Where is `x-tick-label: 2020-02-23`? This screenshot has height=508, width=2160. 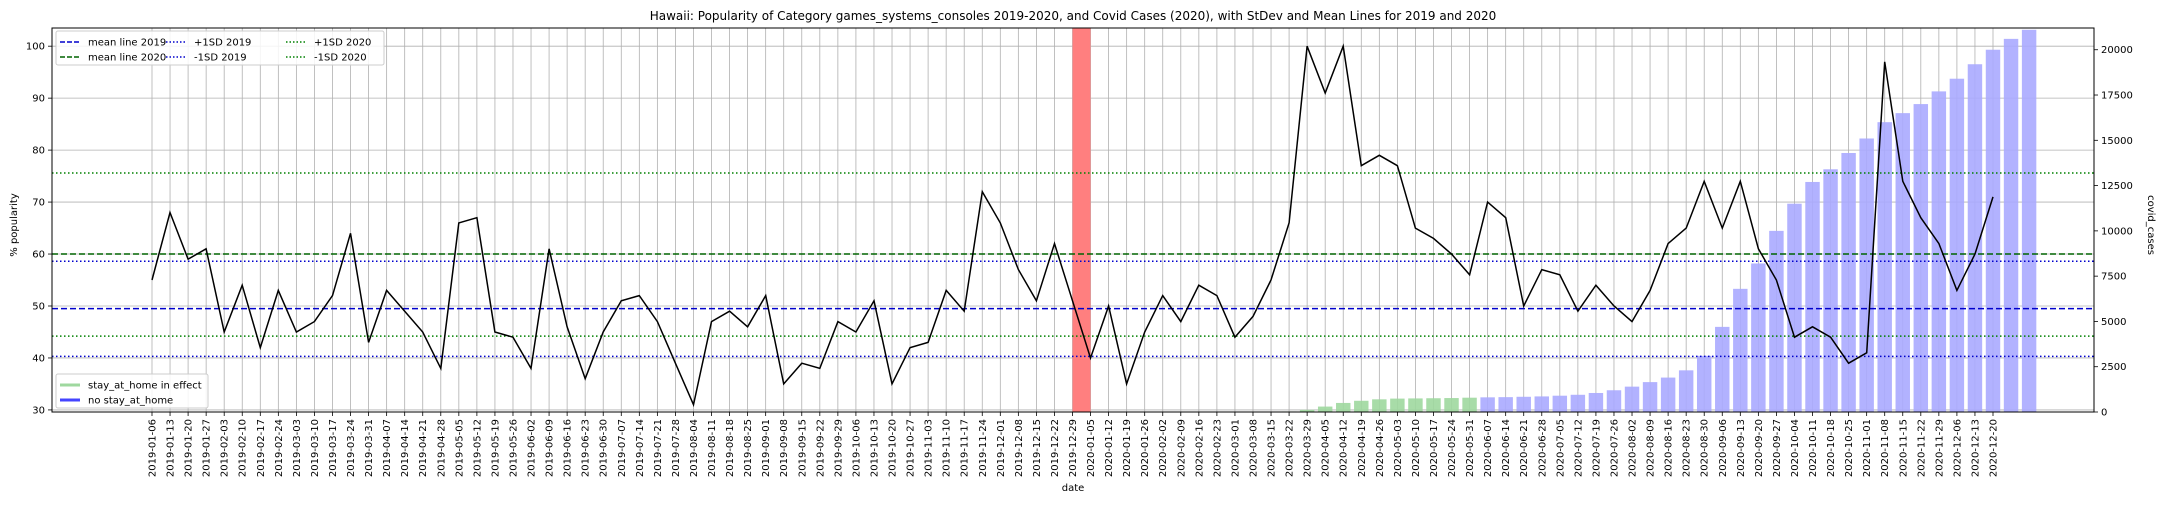 x-tick-label: 2020-02-23 is located at coordinates (1217, 448).